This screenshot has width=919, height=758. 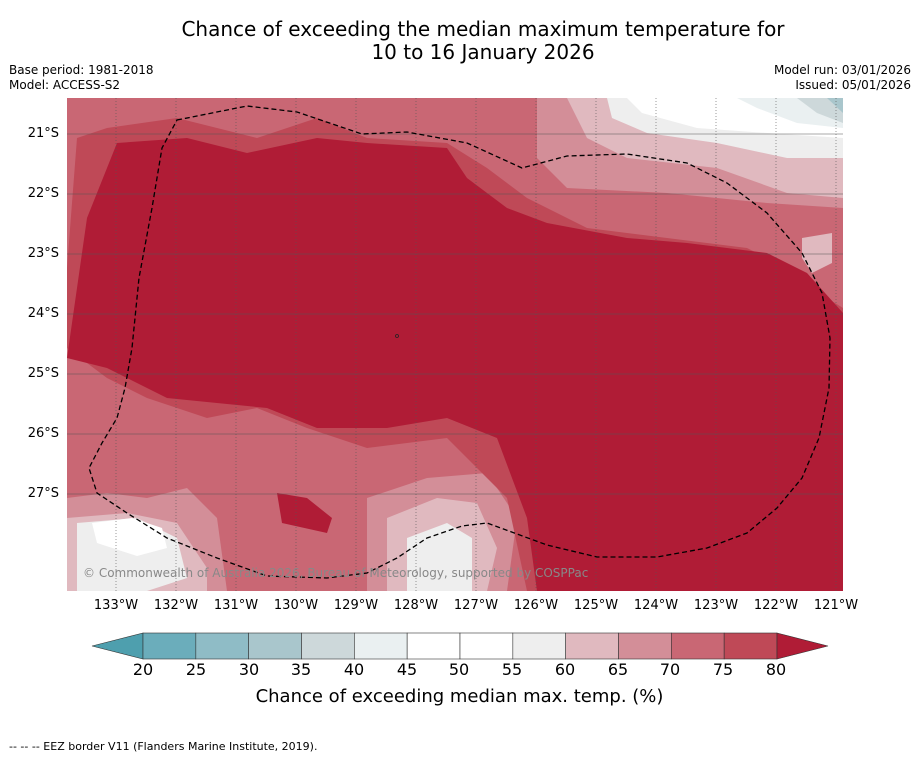 I want to click on lon-label: 125°W, so click(x=596, y=605).